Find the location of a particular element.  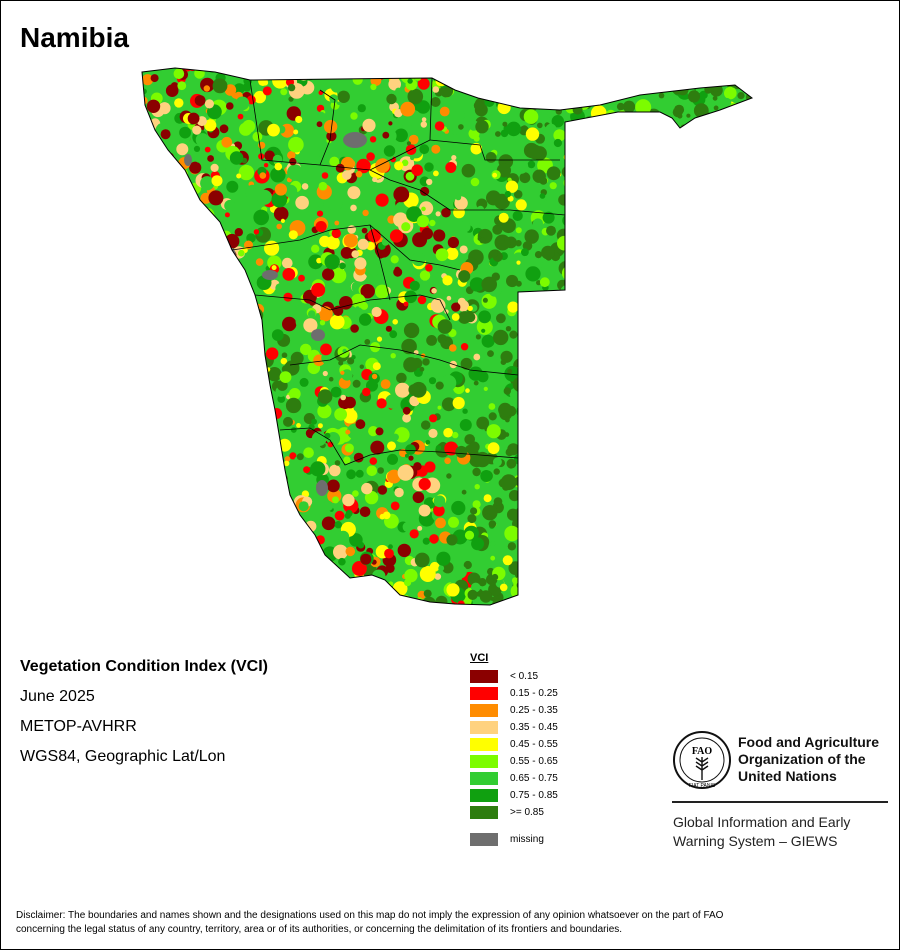

logo-divider is located at coordinates (780, 802).